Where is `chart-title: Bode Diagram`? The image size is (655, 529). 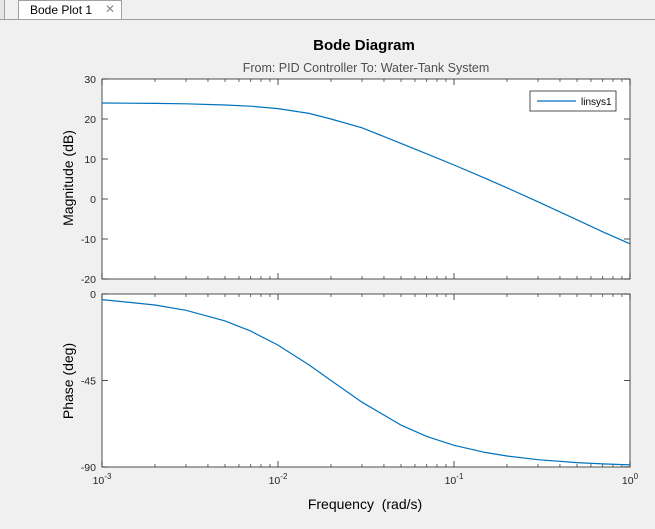 chart-title: Bode Diagram is located at coordinates (364, 45).